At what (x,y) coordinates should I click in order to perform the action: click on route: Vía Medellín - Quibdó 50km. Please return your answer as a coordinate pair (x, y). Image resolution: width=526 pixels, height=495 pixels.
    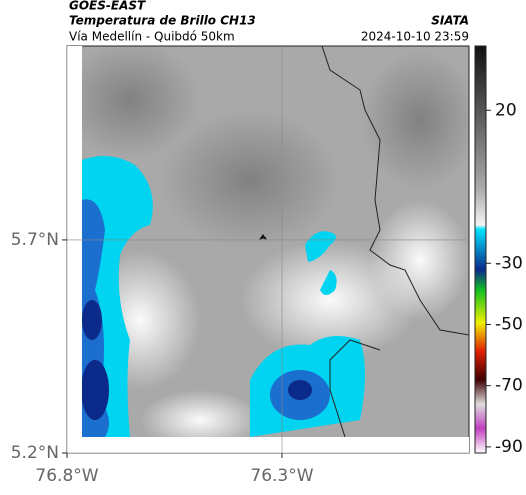
    Looking at the image, I should click on (152, 37).